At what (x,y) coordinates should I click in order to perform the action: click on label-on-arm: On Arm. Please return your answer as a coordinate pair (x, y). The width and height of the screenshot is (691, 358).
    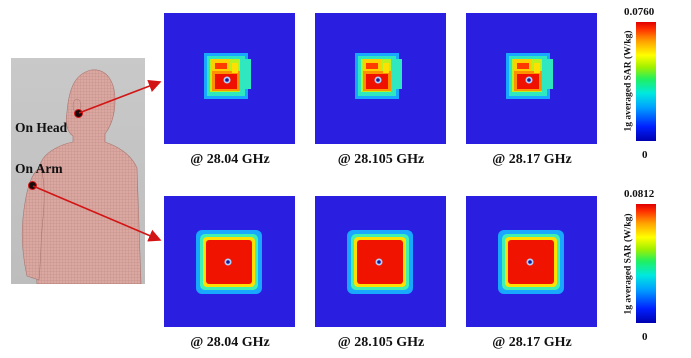
    Looking at the image, I should click on (39, 168).